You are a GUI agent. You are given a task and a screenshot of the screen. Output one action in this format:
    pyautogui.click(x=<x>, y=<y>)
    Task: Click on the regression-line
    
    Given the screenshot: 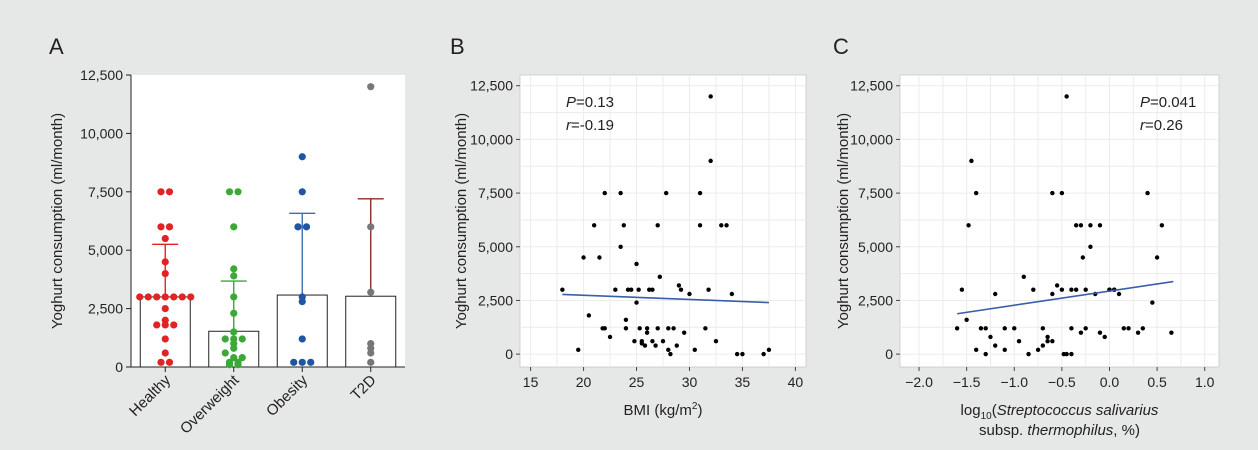 What is the action you would take?
    pyautogui.click(x=1065, y=297)
    